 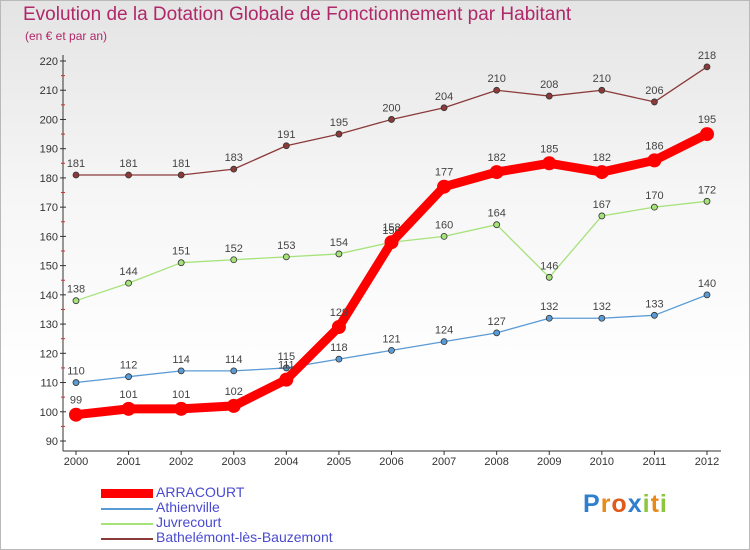 What do you see at coordinates (66, 36) in the screenshot?
I see `chart-subtitle: (en € et par an)` at bounding box center [66, 36].